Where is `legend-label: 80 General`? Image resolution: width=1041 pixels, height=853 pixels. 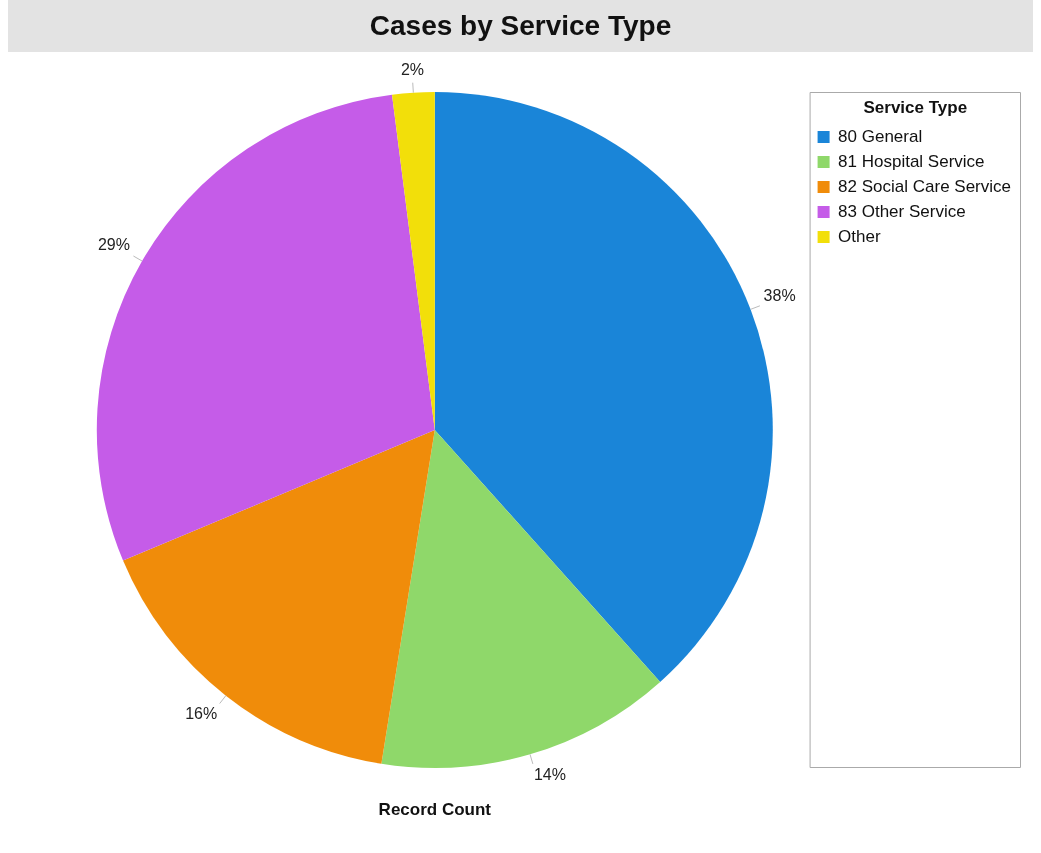
legend-label: 80 General is located at coordinates (880, 136).